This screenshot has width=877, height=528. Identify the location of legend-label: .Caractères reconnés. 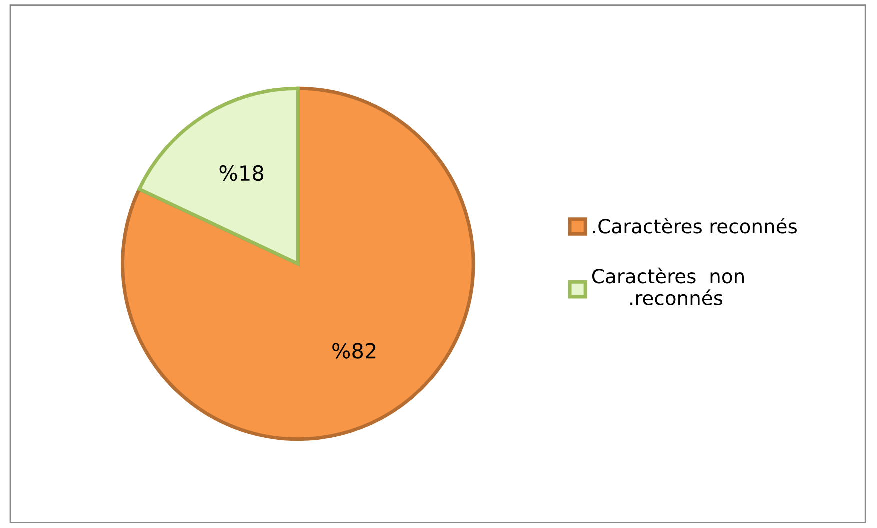
(695, 226).